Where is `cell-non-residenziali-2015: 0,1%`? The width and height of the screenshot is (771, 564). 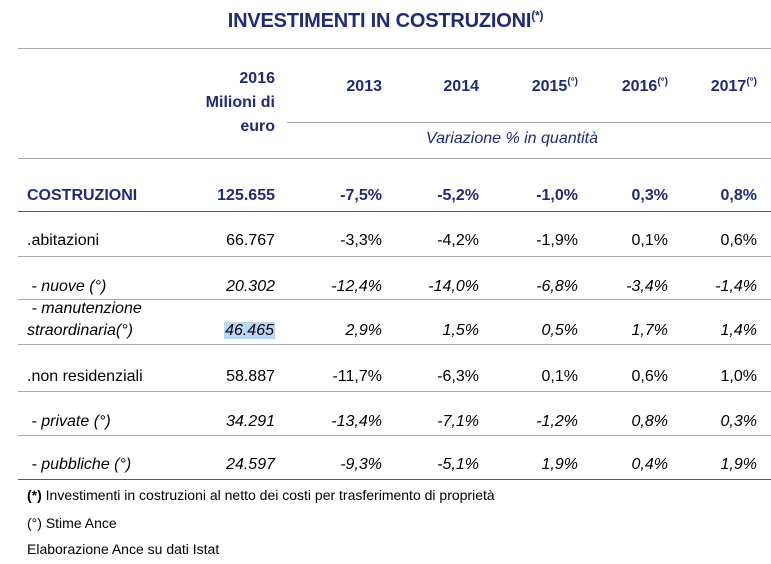
cell-non-residenziali-2015: 0,1% is located at coordinates (559, 376).